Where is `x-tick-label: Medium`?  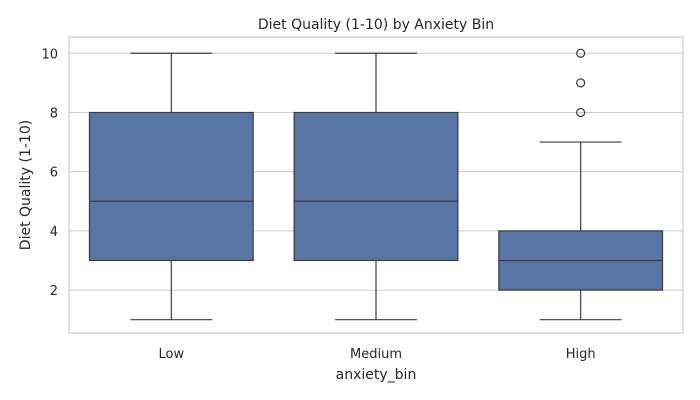 x-tick-label: Medium is located at coordinates (376, 354).